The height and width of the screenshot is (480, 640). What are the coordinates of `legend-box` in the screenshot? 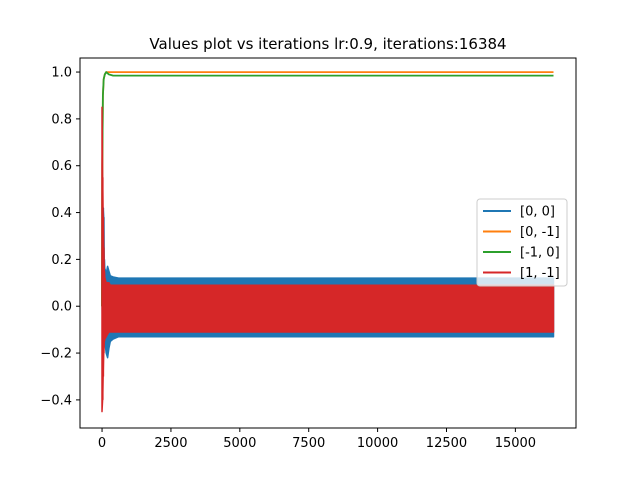 It's located at (522, 242).